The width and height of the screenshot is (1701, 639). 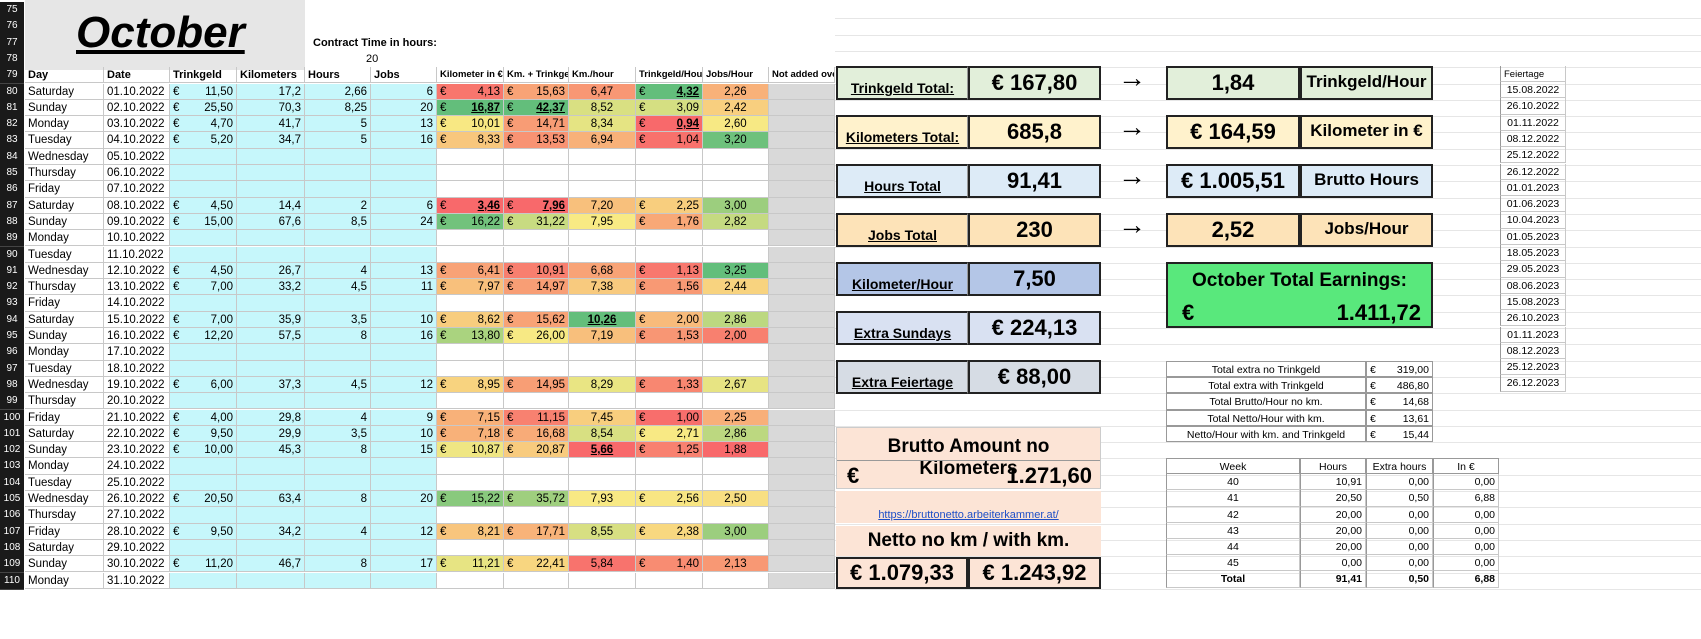 I want to click on extras-value: €13,61, so click(x=1399, y=417).